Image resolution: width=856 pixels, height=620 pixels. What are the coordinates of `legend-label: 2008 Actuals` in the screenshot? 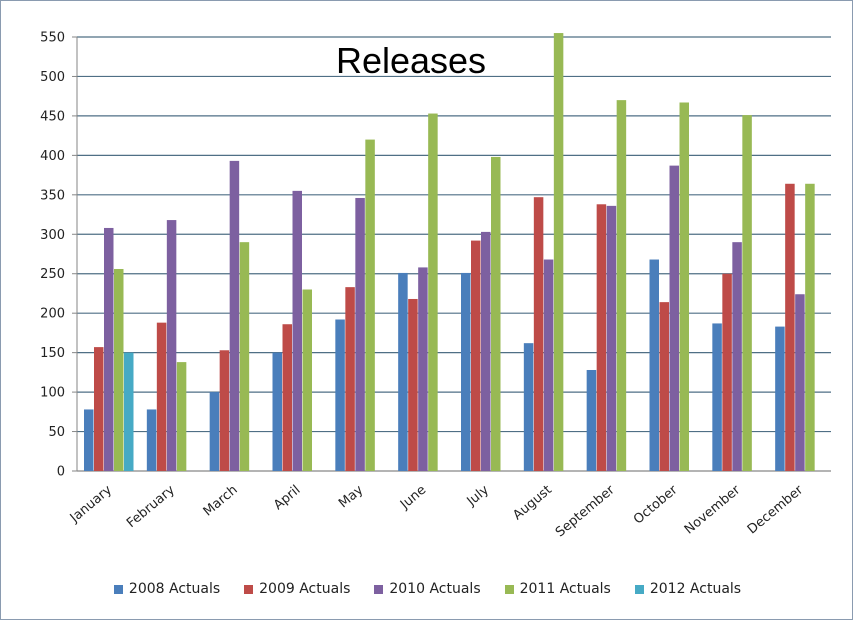 It's located at (174, 589).